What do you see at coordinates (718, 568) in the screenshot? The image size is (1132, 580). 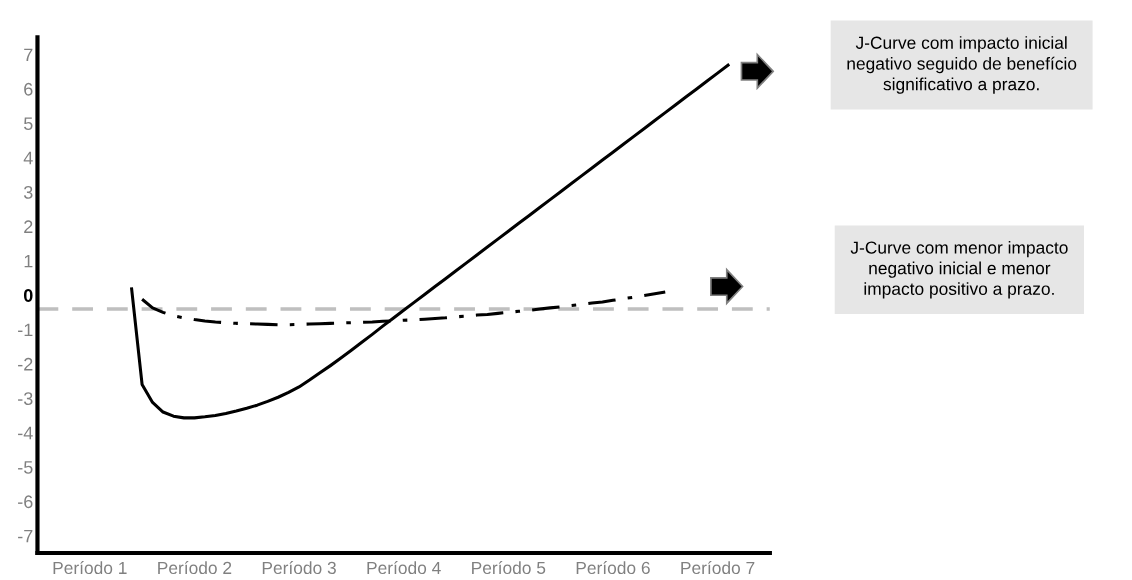 I see `x-tick-label: Período 7` at bounding box center [718, 568].